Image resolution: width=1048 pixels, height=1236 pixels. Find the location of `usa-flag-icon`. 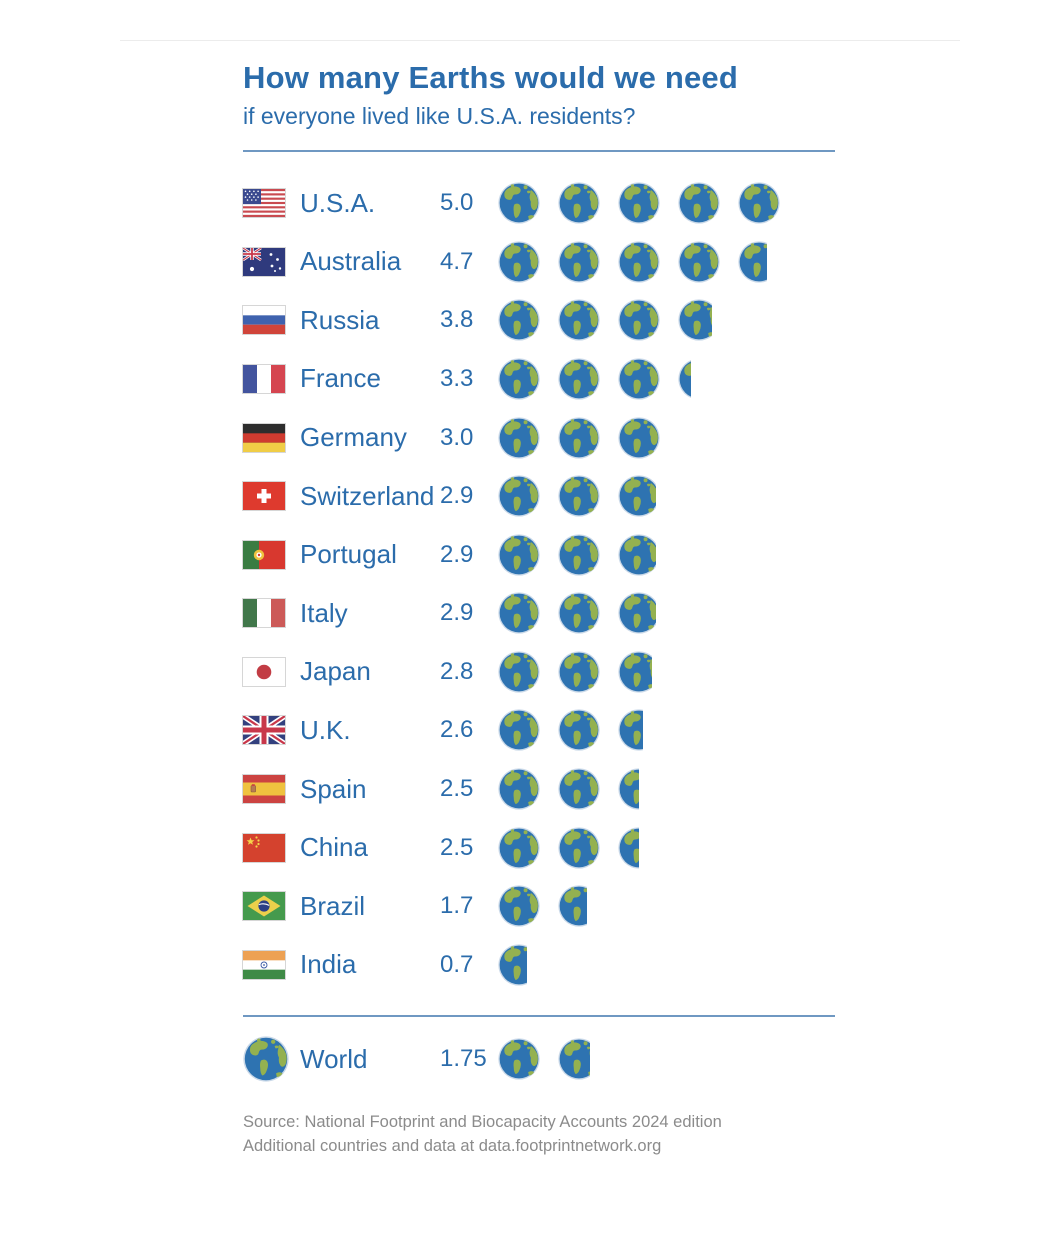

usa-flag-icon is located at coordinates (264, 203).